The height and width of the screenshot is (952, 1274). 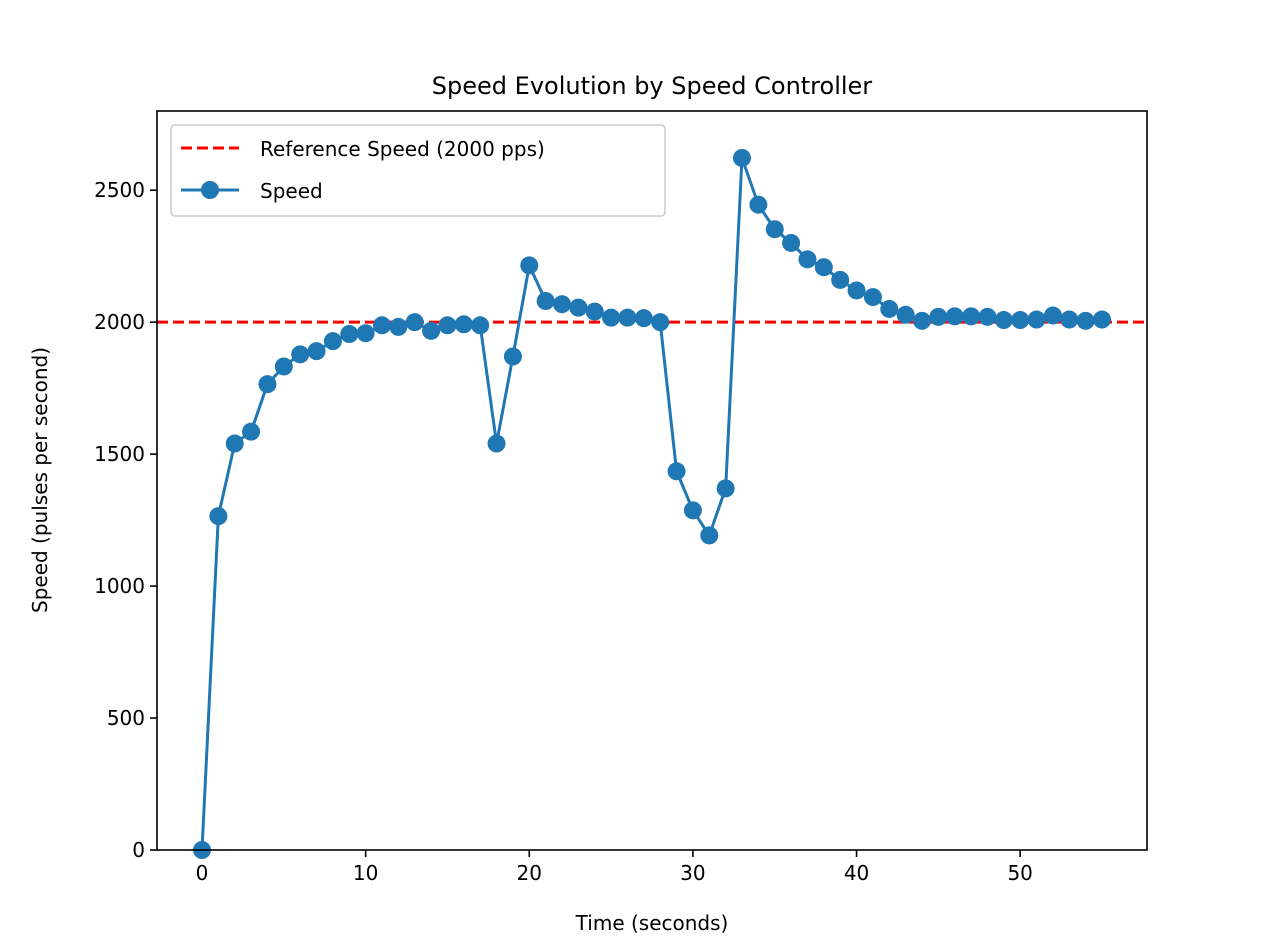 What do you see at coordinates (652, 86) in the screenshot?
I see `chart-title: Speed Evolution by Speed Controller` at bounding box center [652, 86].